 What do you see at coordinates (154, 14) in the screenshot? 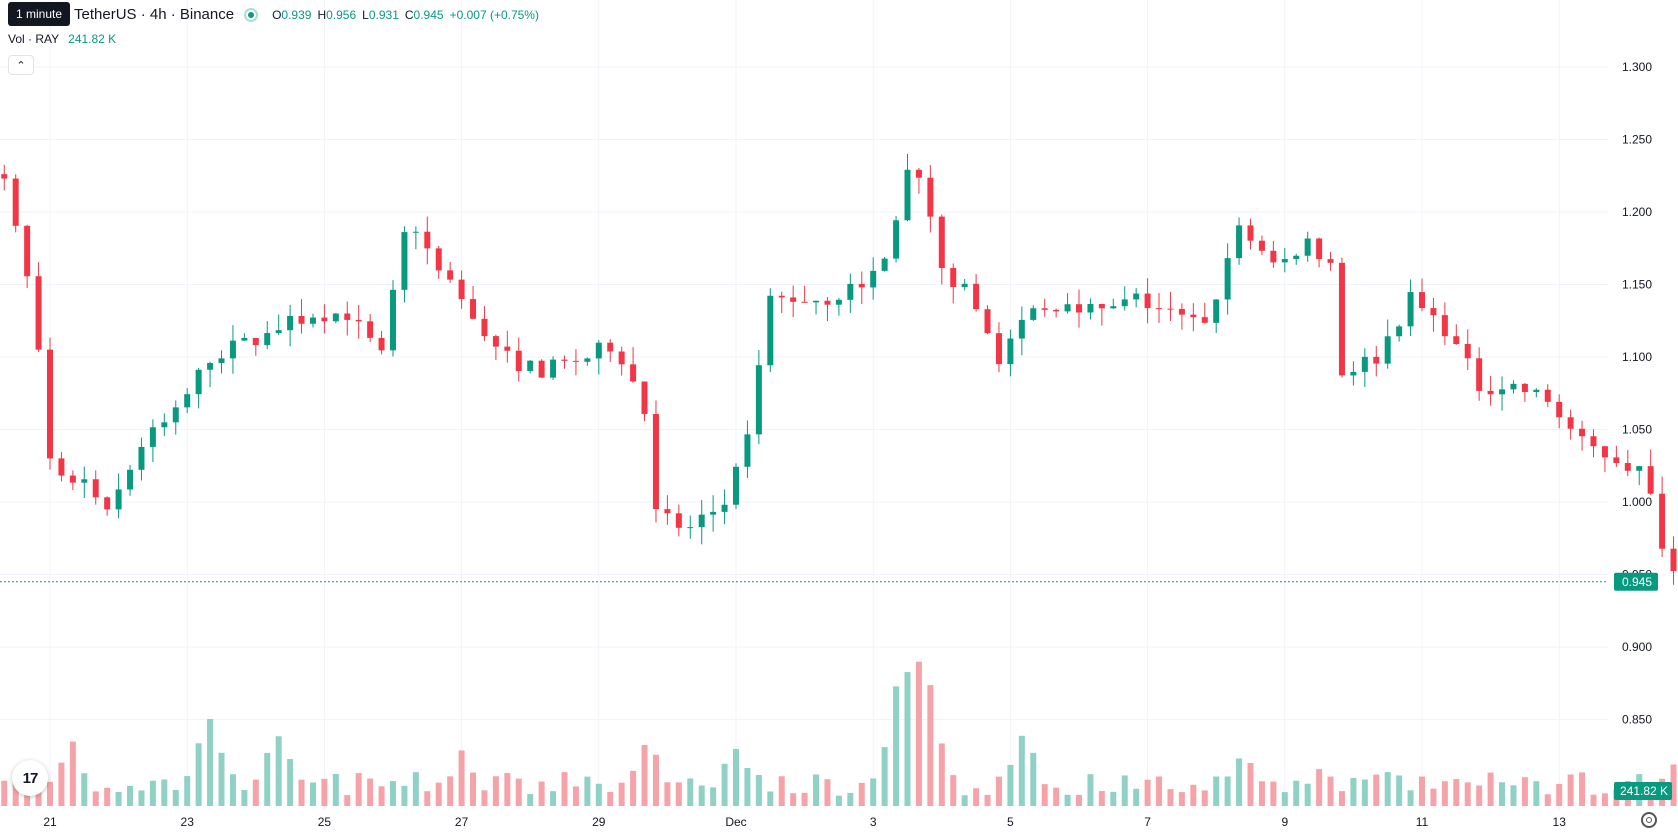
I see `symbol-title: TetherUS · 4h · Binance` at bounding box center [154, 14].